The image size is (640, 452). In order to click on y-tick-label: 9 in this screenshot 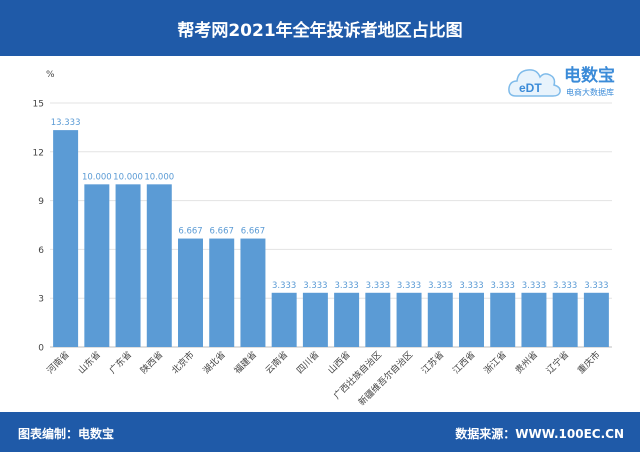, I will do `click(41, 202)`.